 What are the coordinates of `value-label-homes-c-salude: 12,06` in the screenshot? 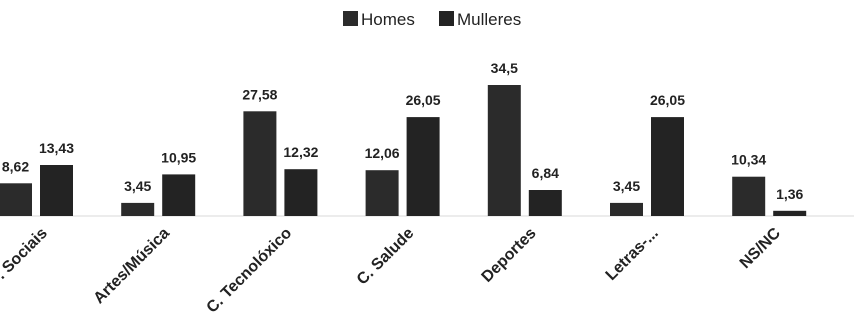 It's located at (382, 153).